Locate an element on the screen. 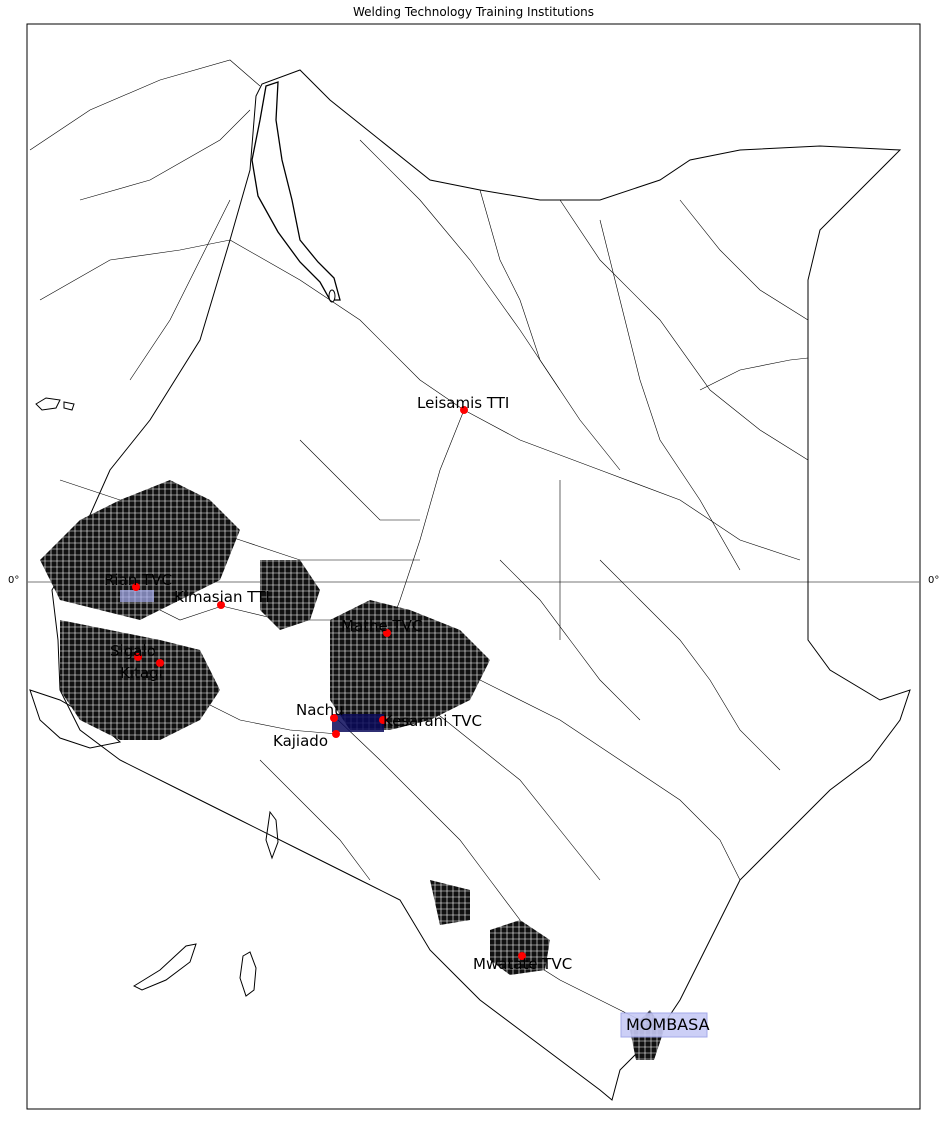  marker-kitagi is located at coordinates (160, 663).